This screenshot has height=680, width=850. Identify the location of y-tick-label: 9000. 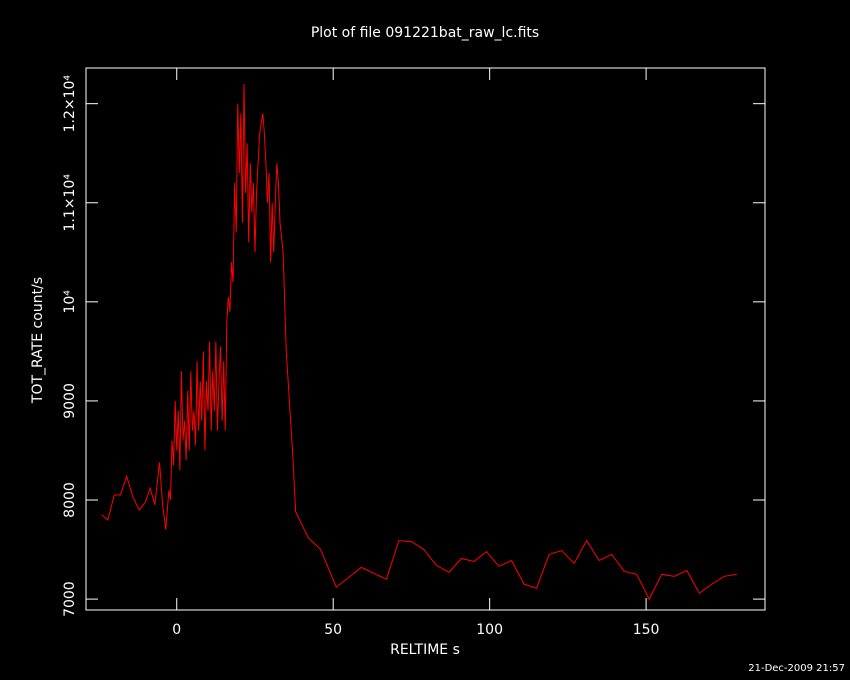
(70, 401).